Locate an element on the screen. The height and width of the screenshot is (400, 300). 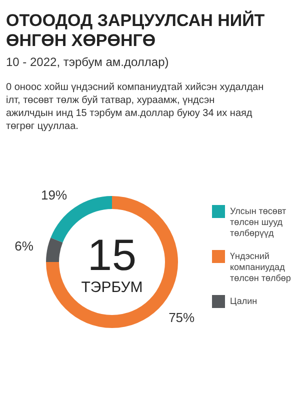
legend-label: Улсын төсөвт төлсөн шууд төлбөрүүд is located at coordinates (258, 222).